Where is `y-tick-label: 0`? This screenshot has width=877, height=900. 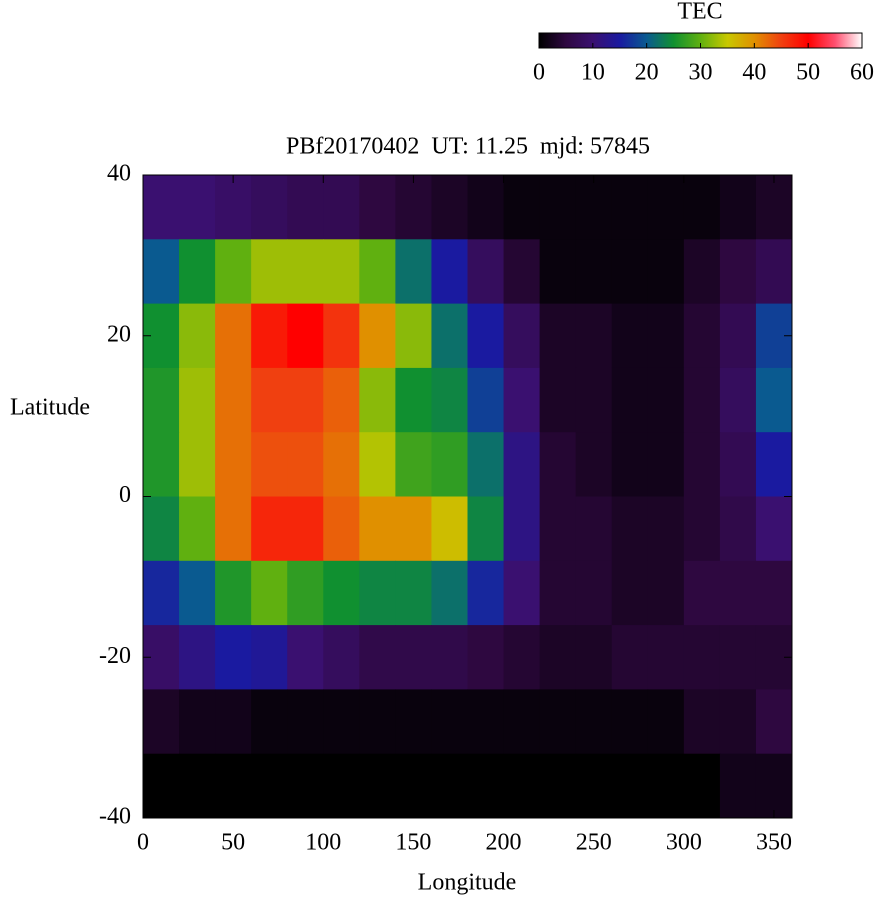 y-tick-label: 0 is located at coordinates (125, 495).